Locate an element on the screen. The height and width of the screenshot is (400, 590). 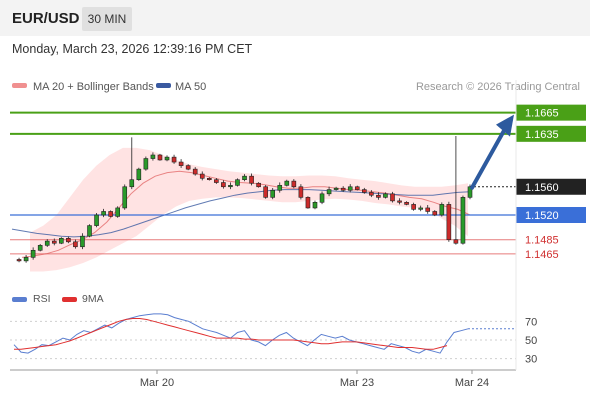
rsi-tick-label: 30 is located at coordinates (531, 360).